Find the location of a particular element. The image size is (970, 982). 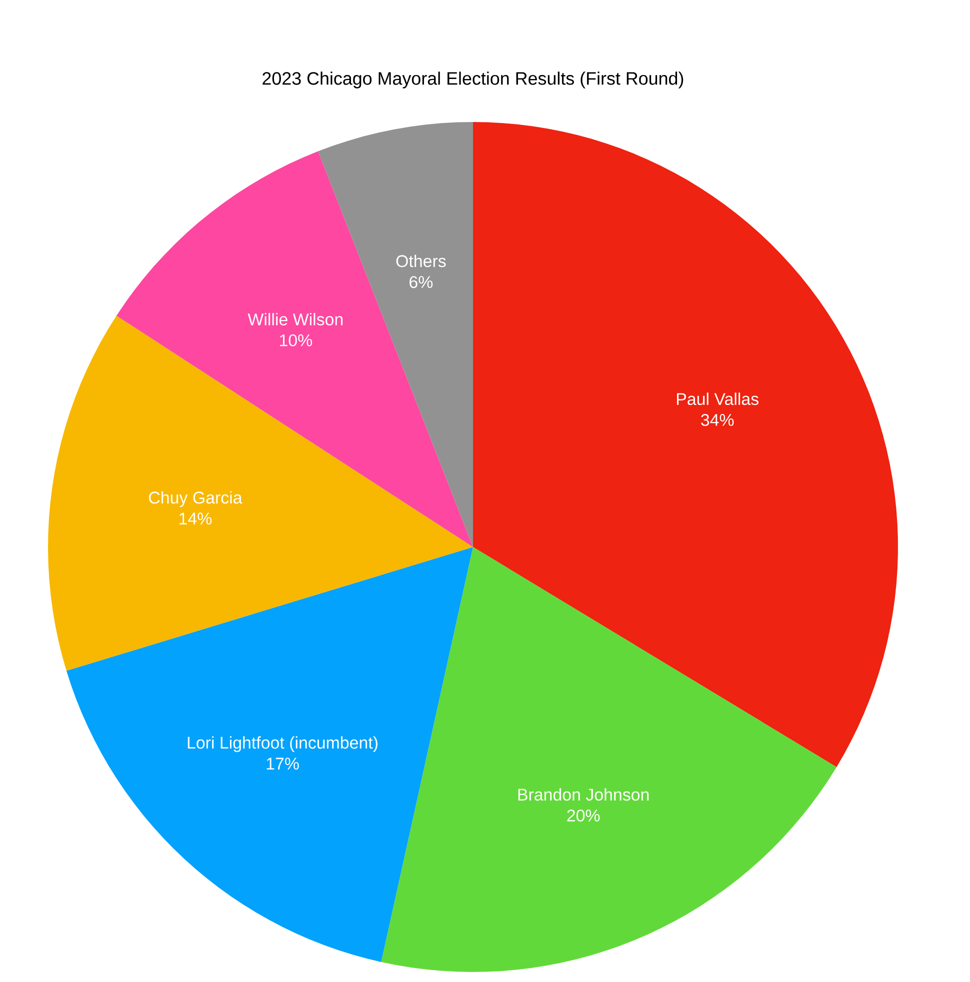

data-label: 14% is located at coordinates (196, 518).